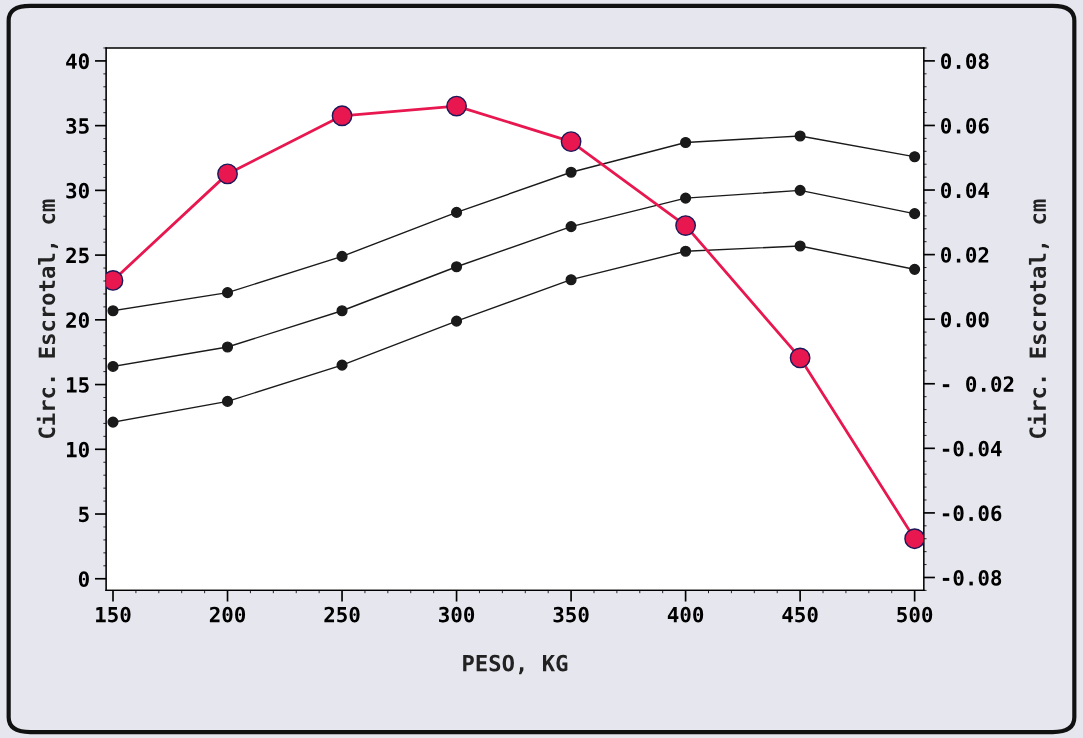 This screenshot has height=738, width=1083. I want to click on y-tick-label: 5, so click(84, 514).